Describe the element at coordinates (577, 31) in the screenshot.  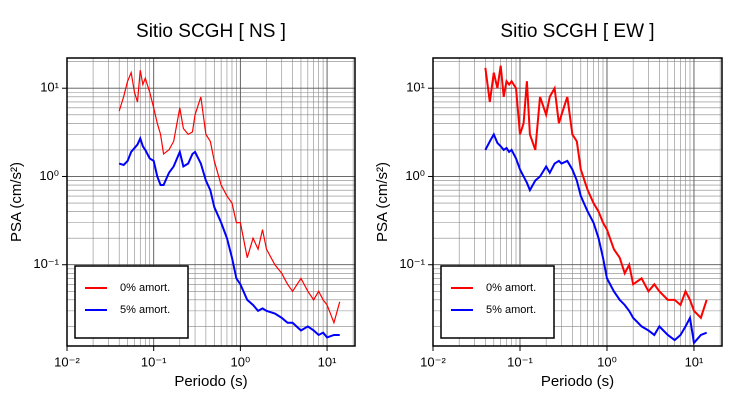
I see `chart-title: Sitio SCGH [ EW ]` at that location.